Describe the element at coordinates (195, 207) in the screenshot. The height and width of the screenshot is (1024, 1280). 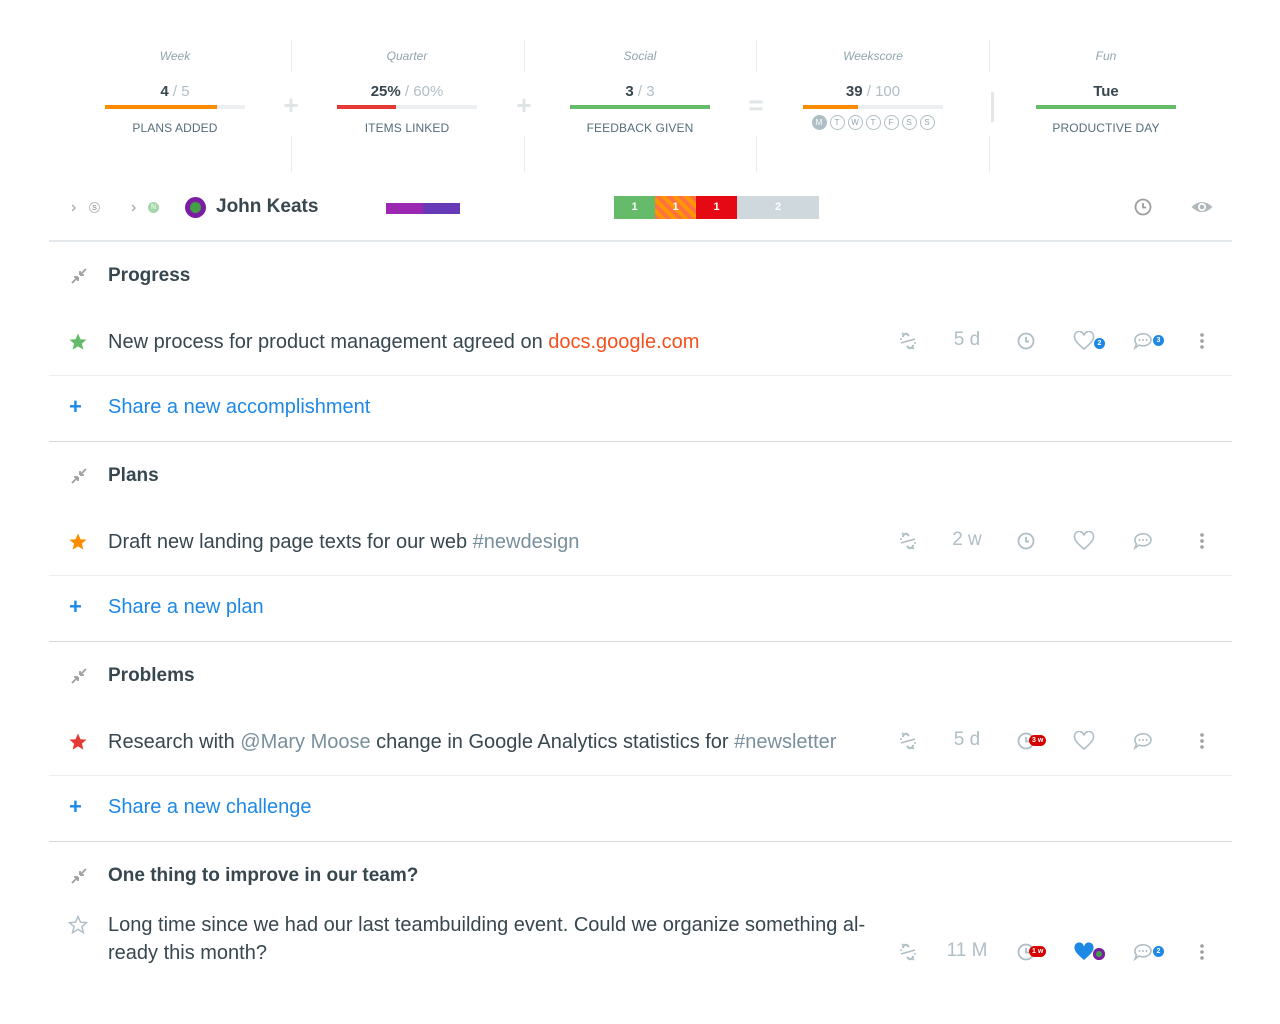
I see `avatar` at that location.